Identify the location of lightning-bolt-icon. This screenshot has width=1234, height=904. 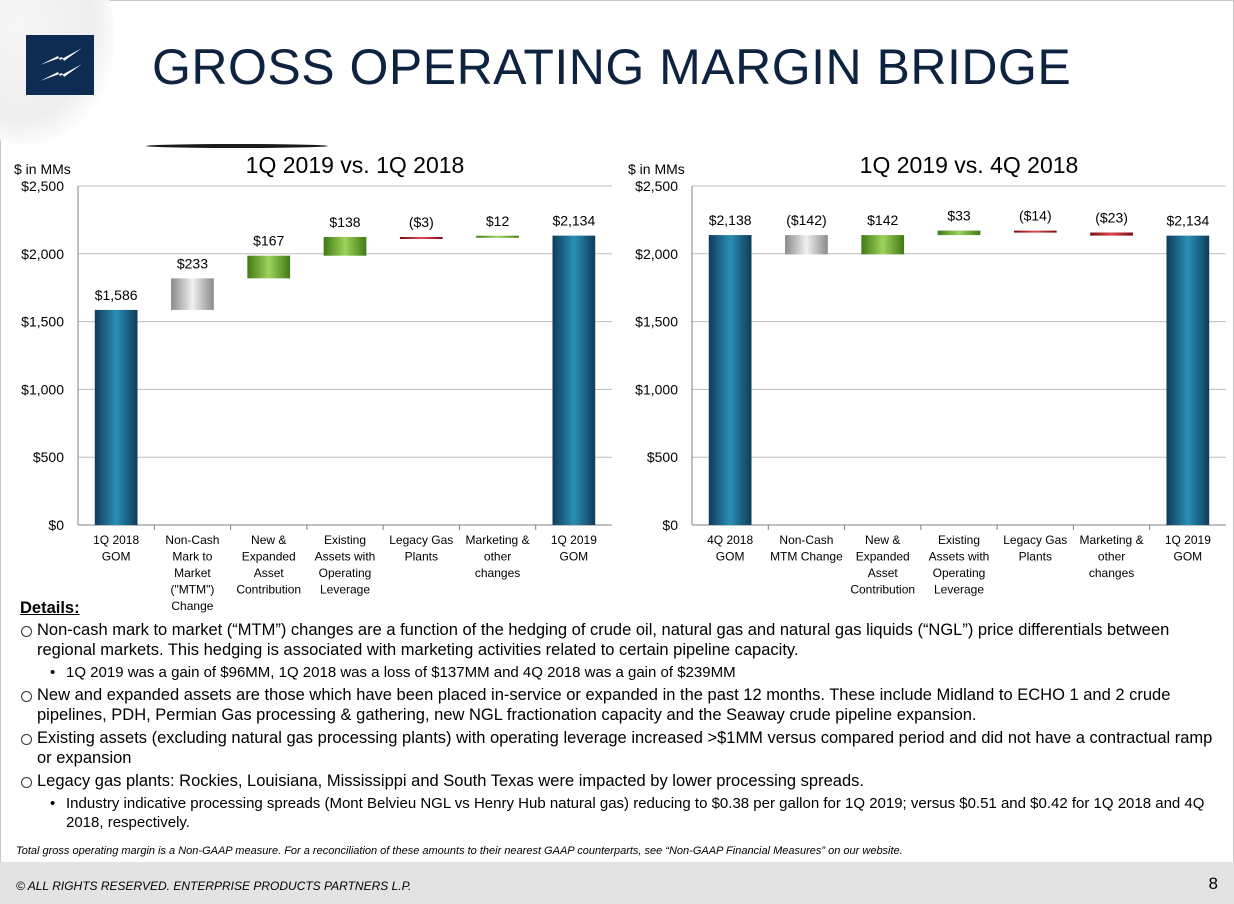
(61, 64).